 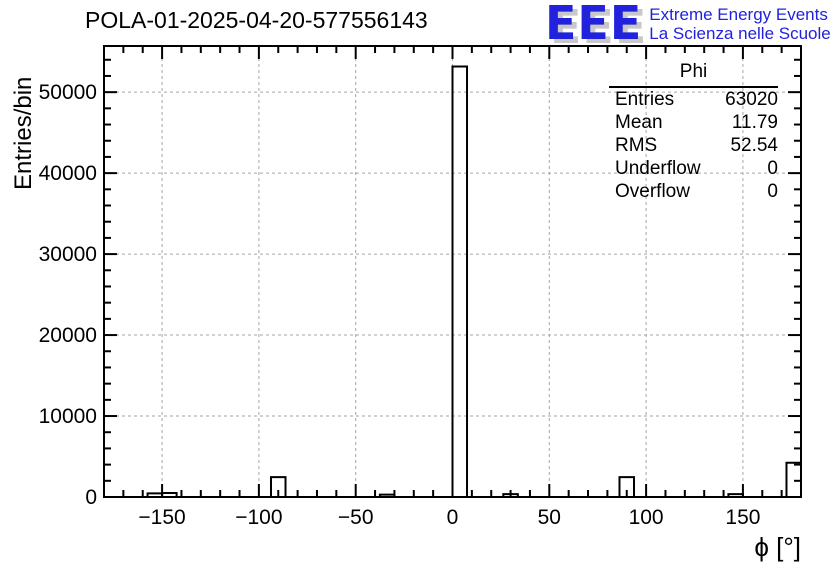 I want to click on stats-value: 11.79, so click(x=754, y=122).